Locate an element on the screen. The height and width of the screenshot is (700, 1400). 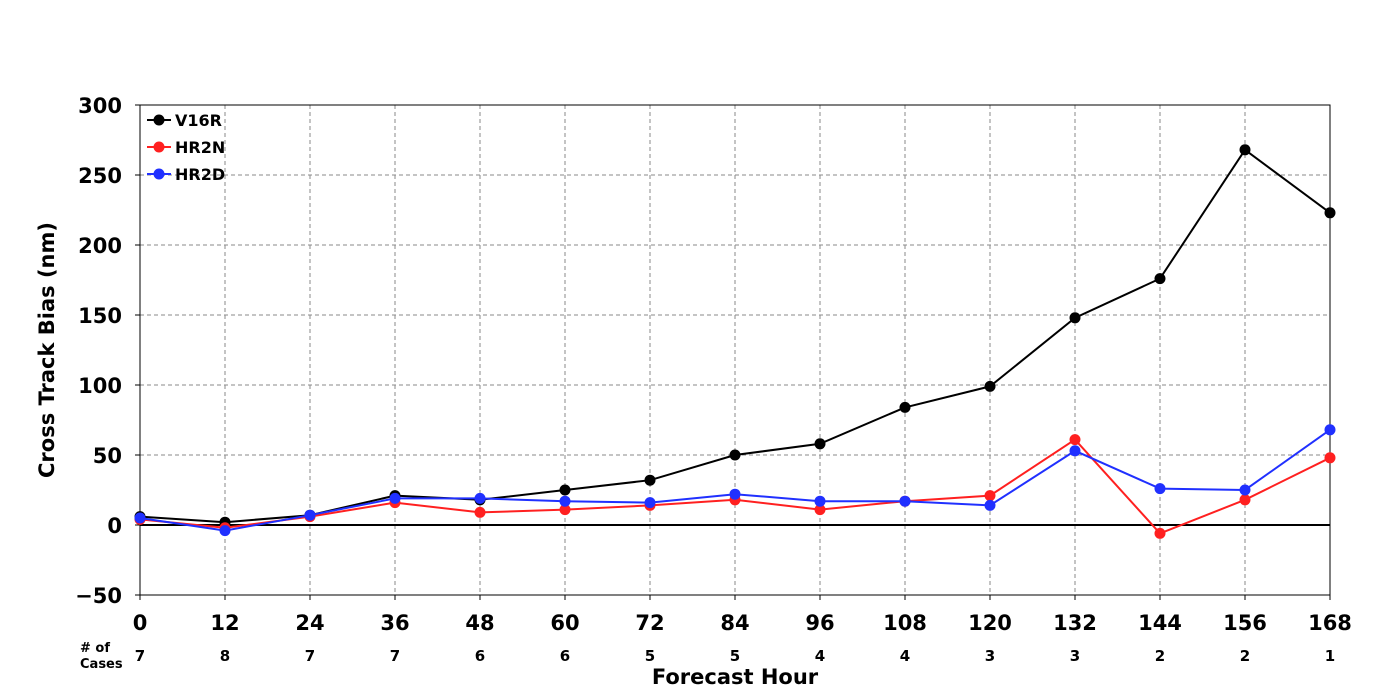
y-tick-label: 150 is located at coordinates (100, 316).